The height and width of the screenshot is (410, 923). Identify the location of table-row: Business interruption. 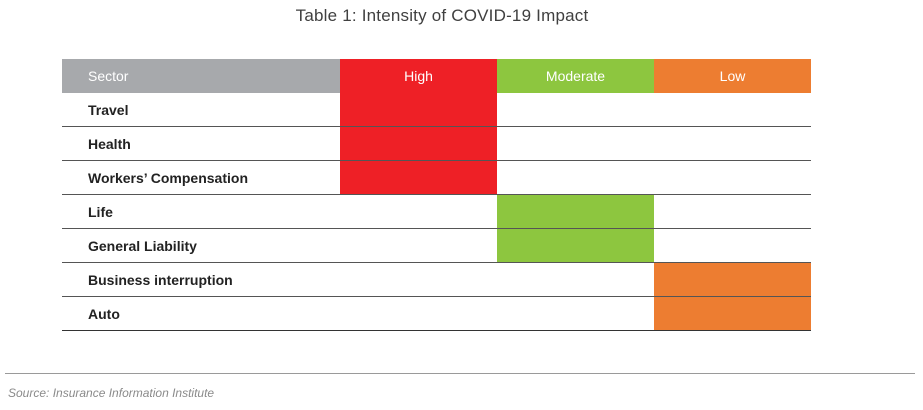
(436, 279).